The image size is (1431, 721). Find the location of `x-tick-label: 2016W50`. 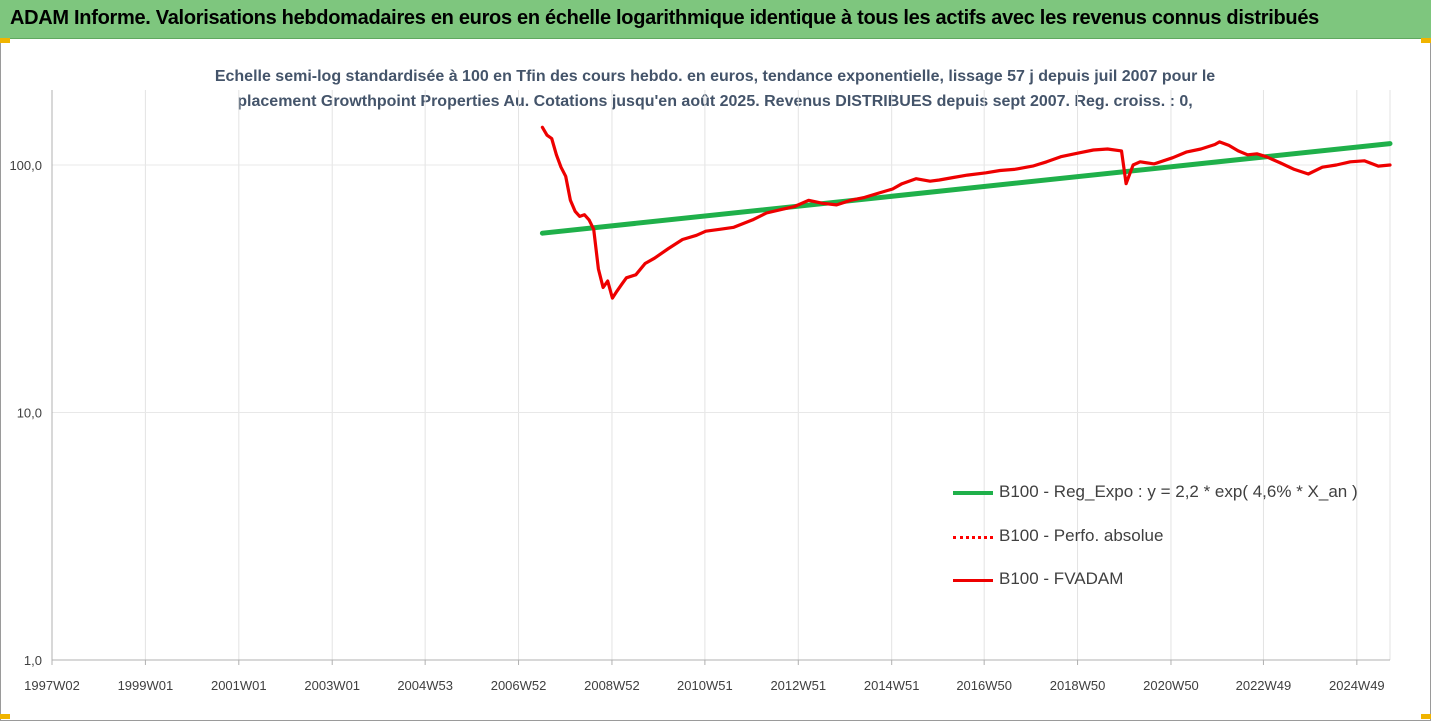

x-tick-label: 2016W50 is located at coordinates (984, 685).